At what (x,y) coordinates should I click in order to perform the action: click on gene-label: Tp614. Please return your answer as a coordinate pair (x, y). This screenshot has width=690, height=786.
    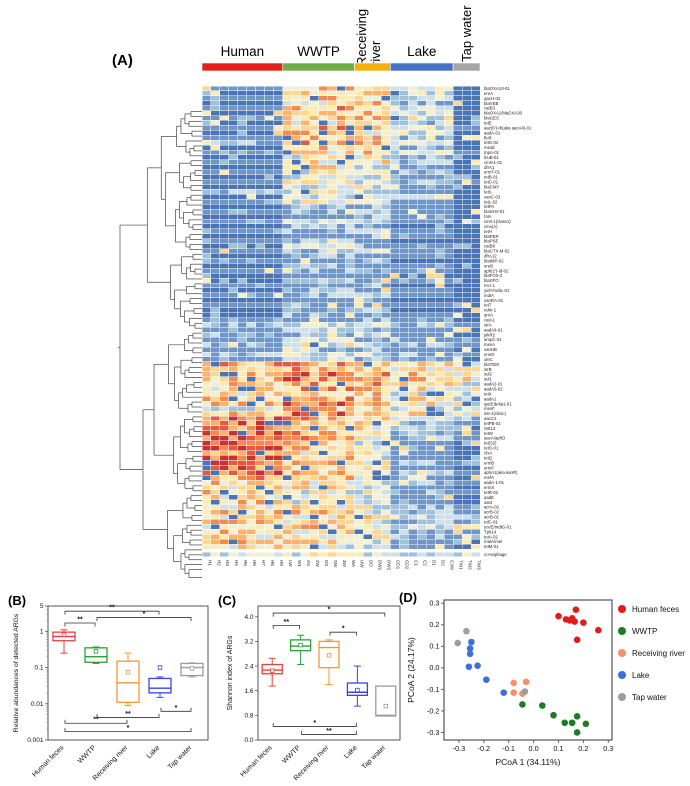
    Looking at the image, I should click on (490, 531).